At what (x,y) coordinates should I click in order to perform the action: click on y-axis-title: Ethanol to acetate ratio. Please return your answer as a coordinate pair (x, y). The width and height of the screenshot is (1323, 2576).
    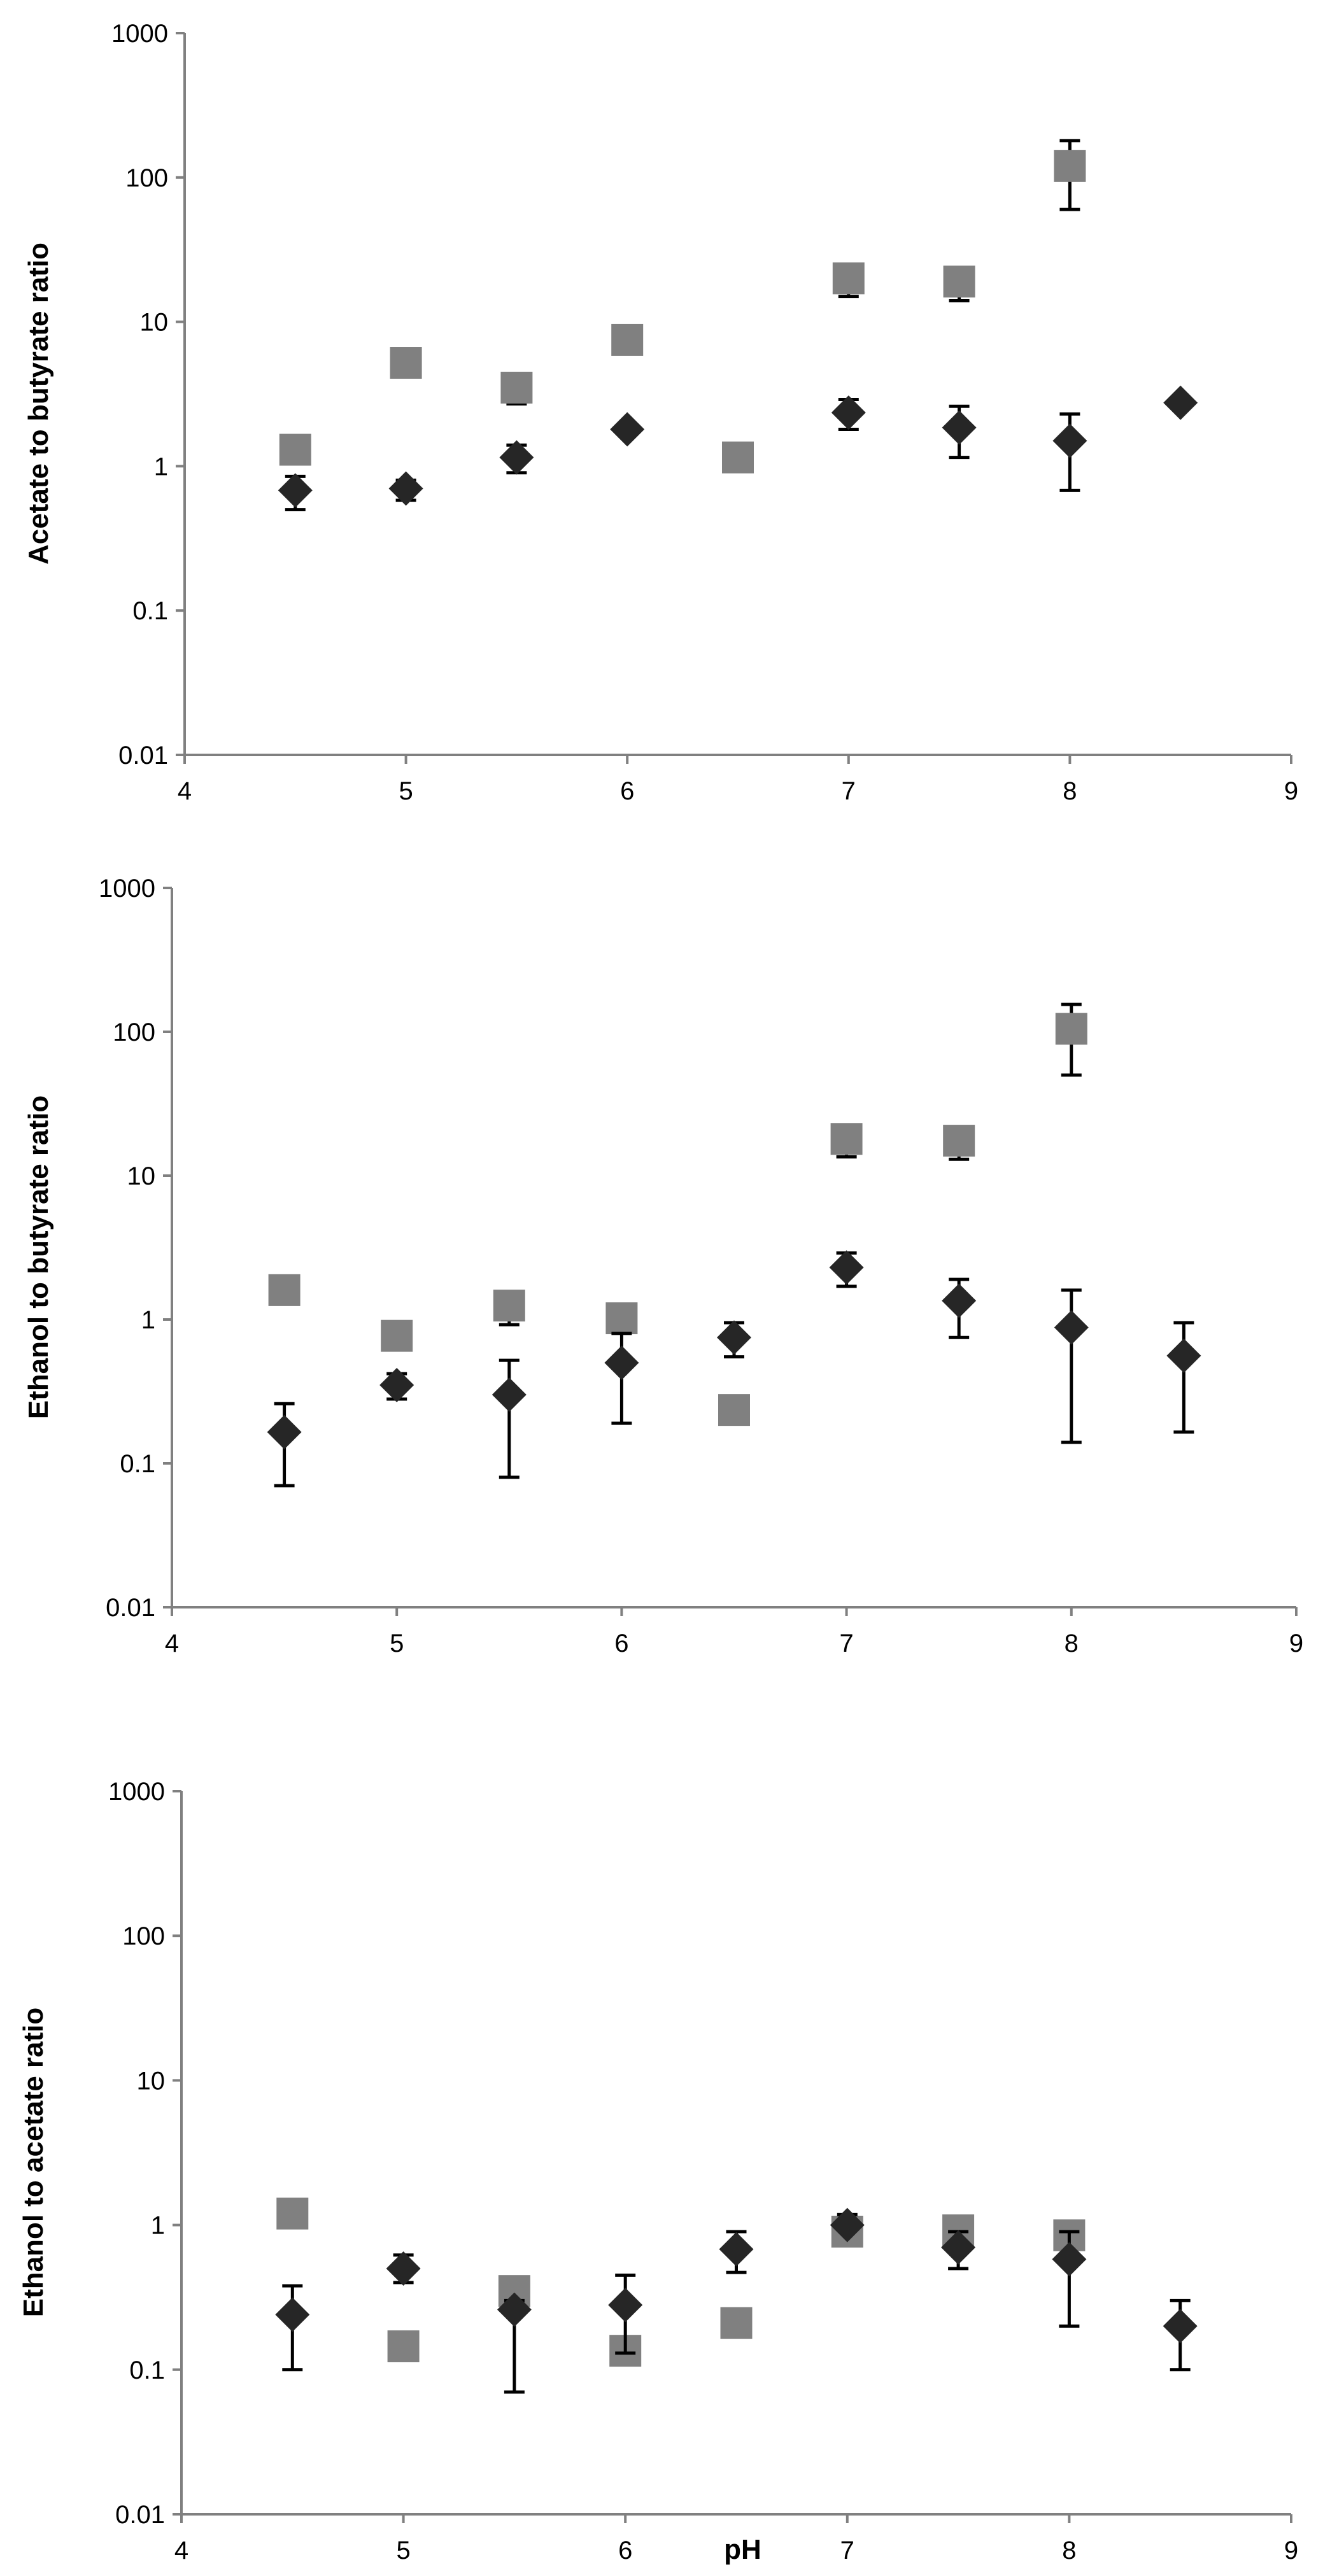
    Looking at the image, I should click on (33, 2163).